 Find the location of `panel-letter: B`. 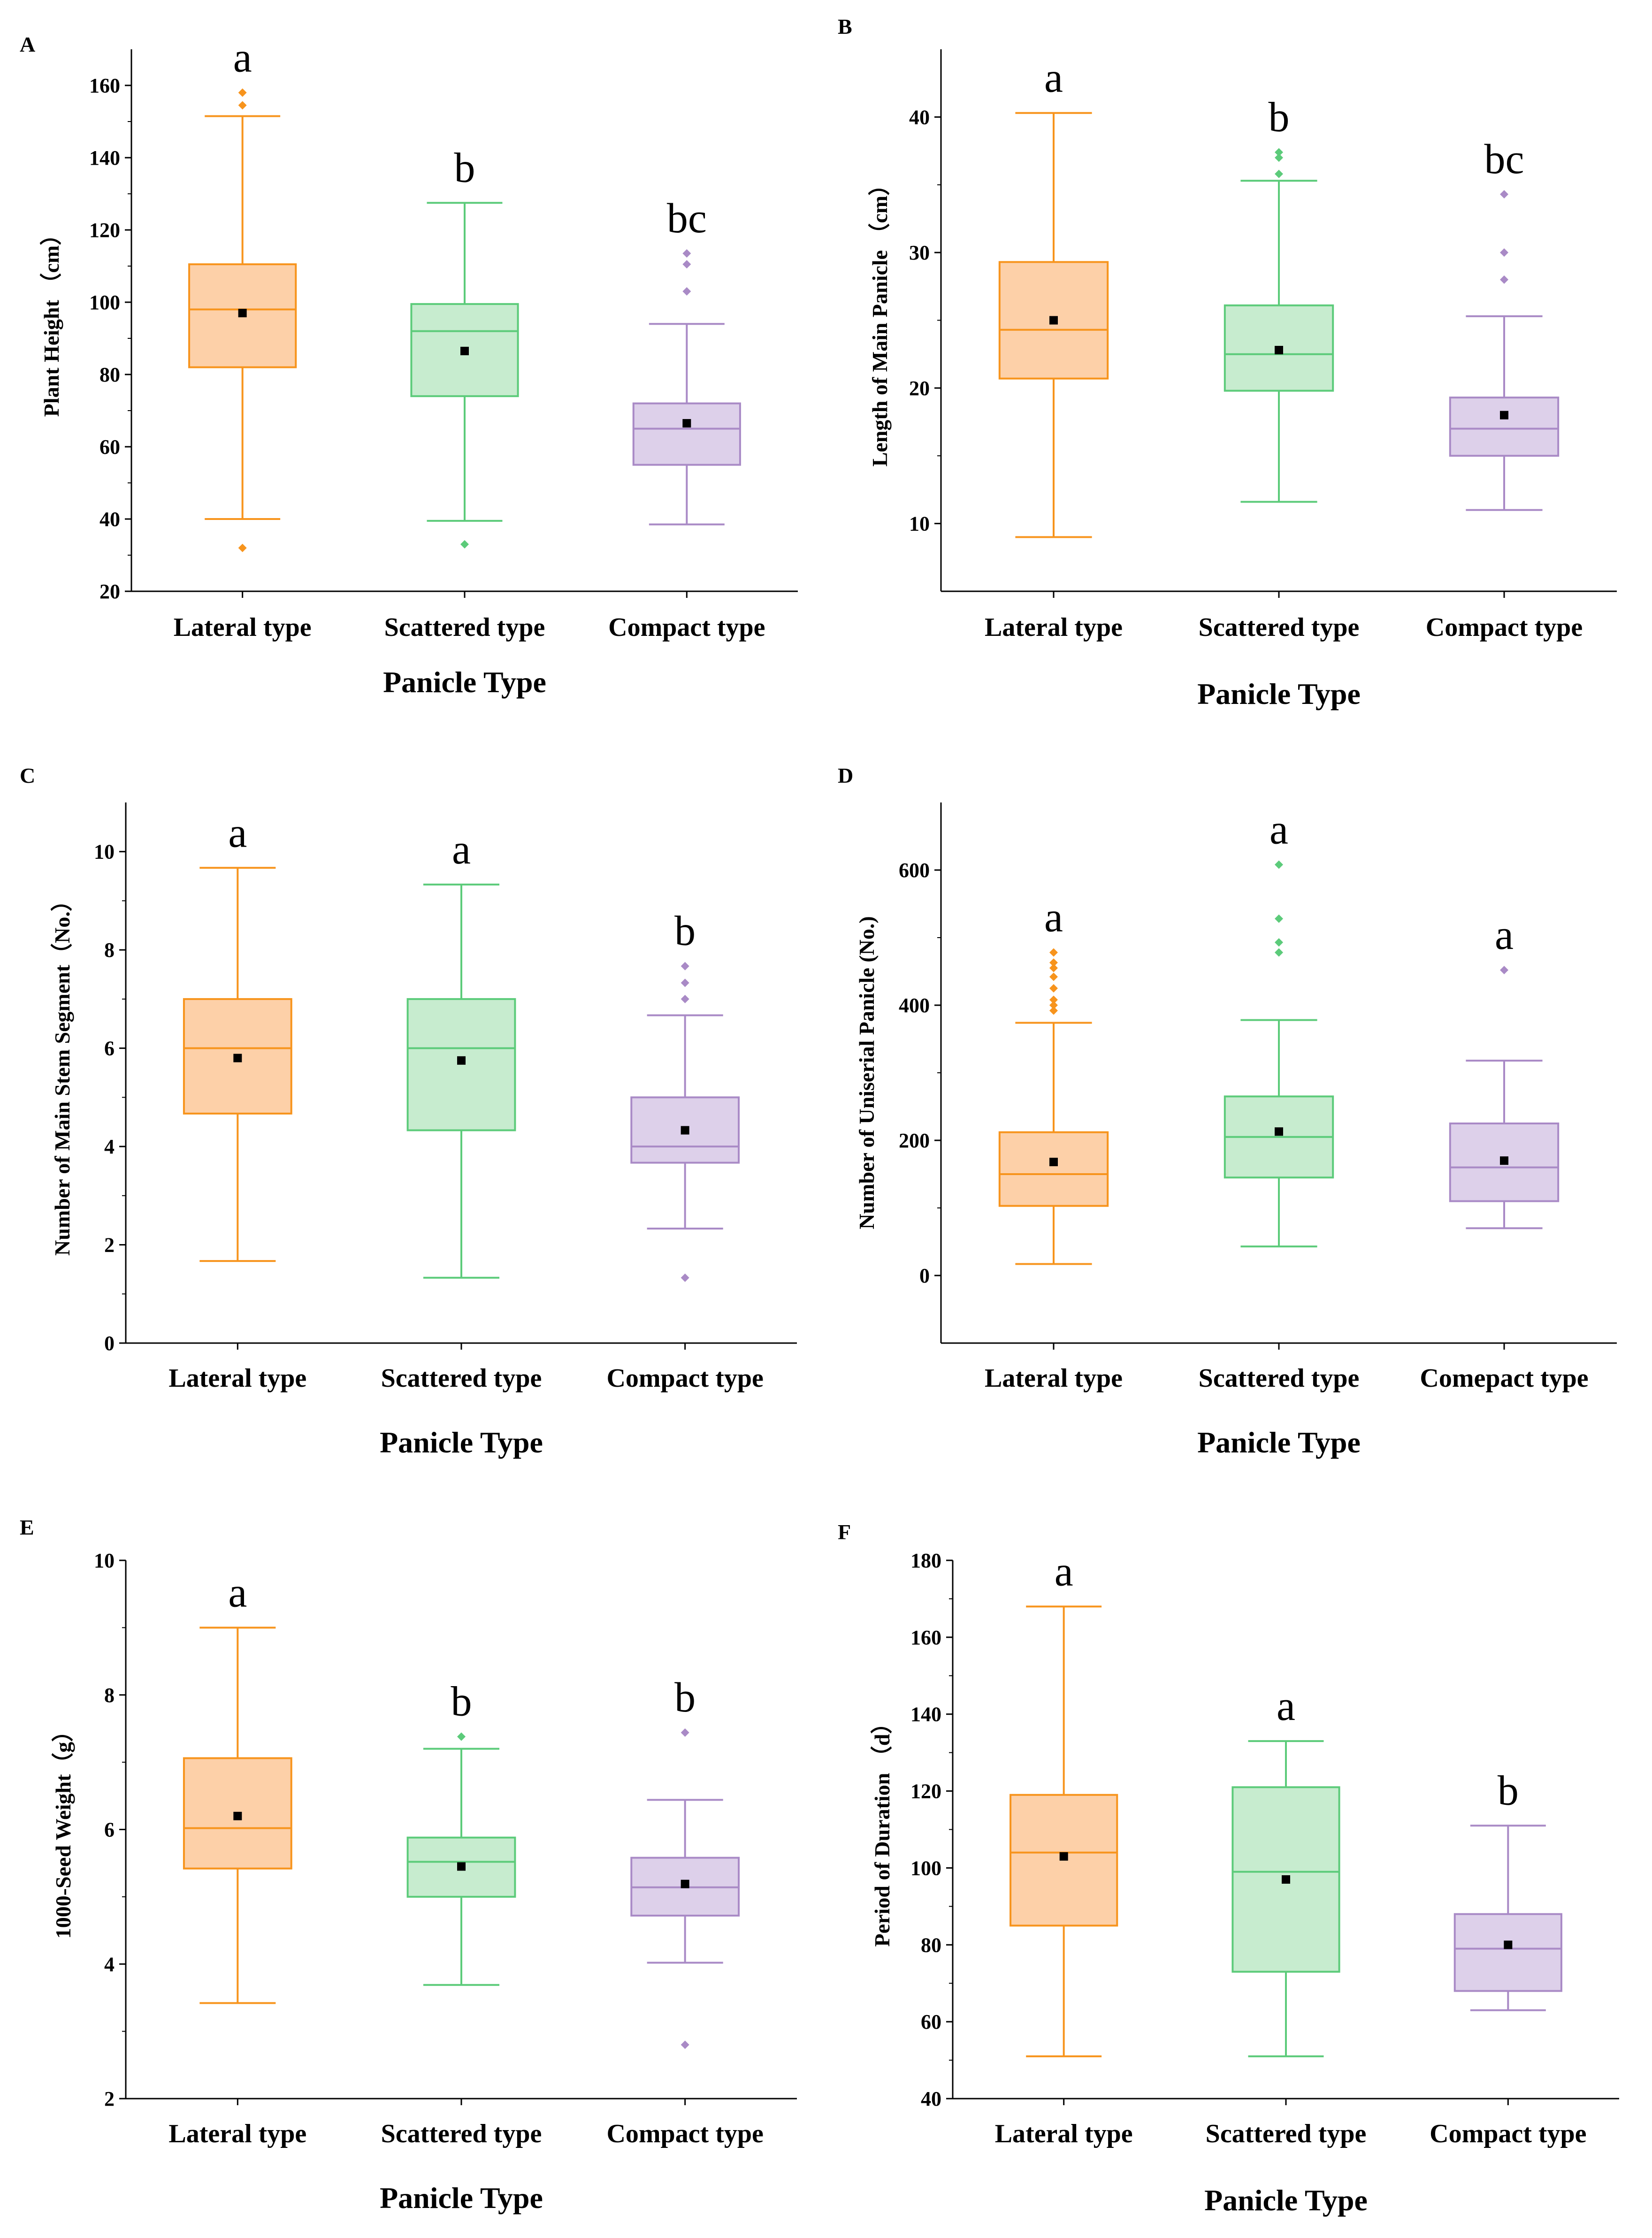

panel-letter: B is located at coordinates (845, 27).